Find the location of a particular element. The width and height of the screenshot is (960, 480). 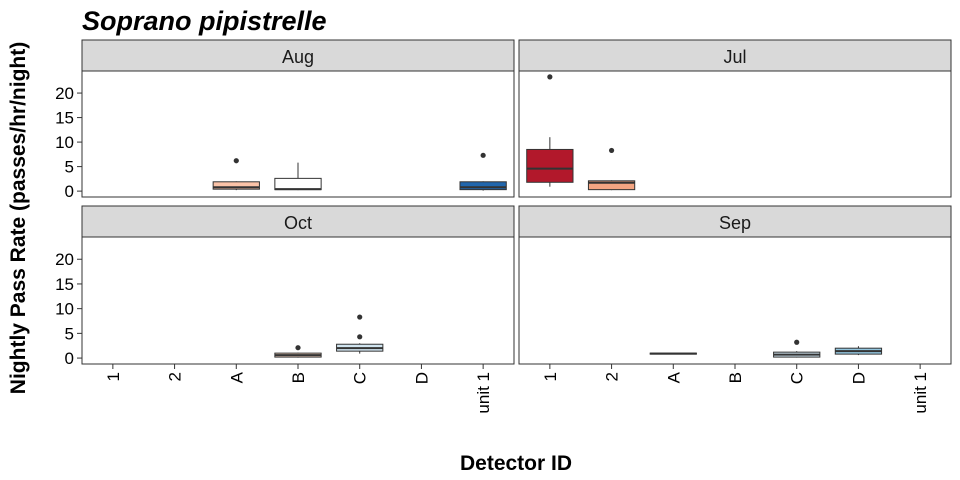

facet-strip-label: Oct is located at coordinates (298, 223).